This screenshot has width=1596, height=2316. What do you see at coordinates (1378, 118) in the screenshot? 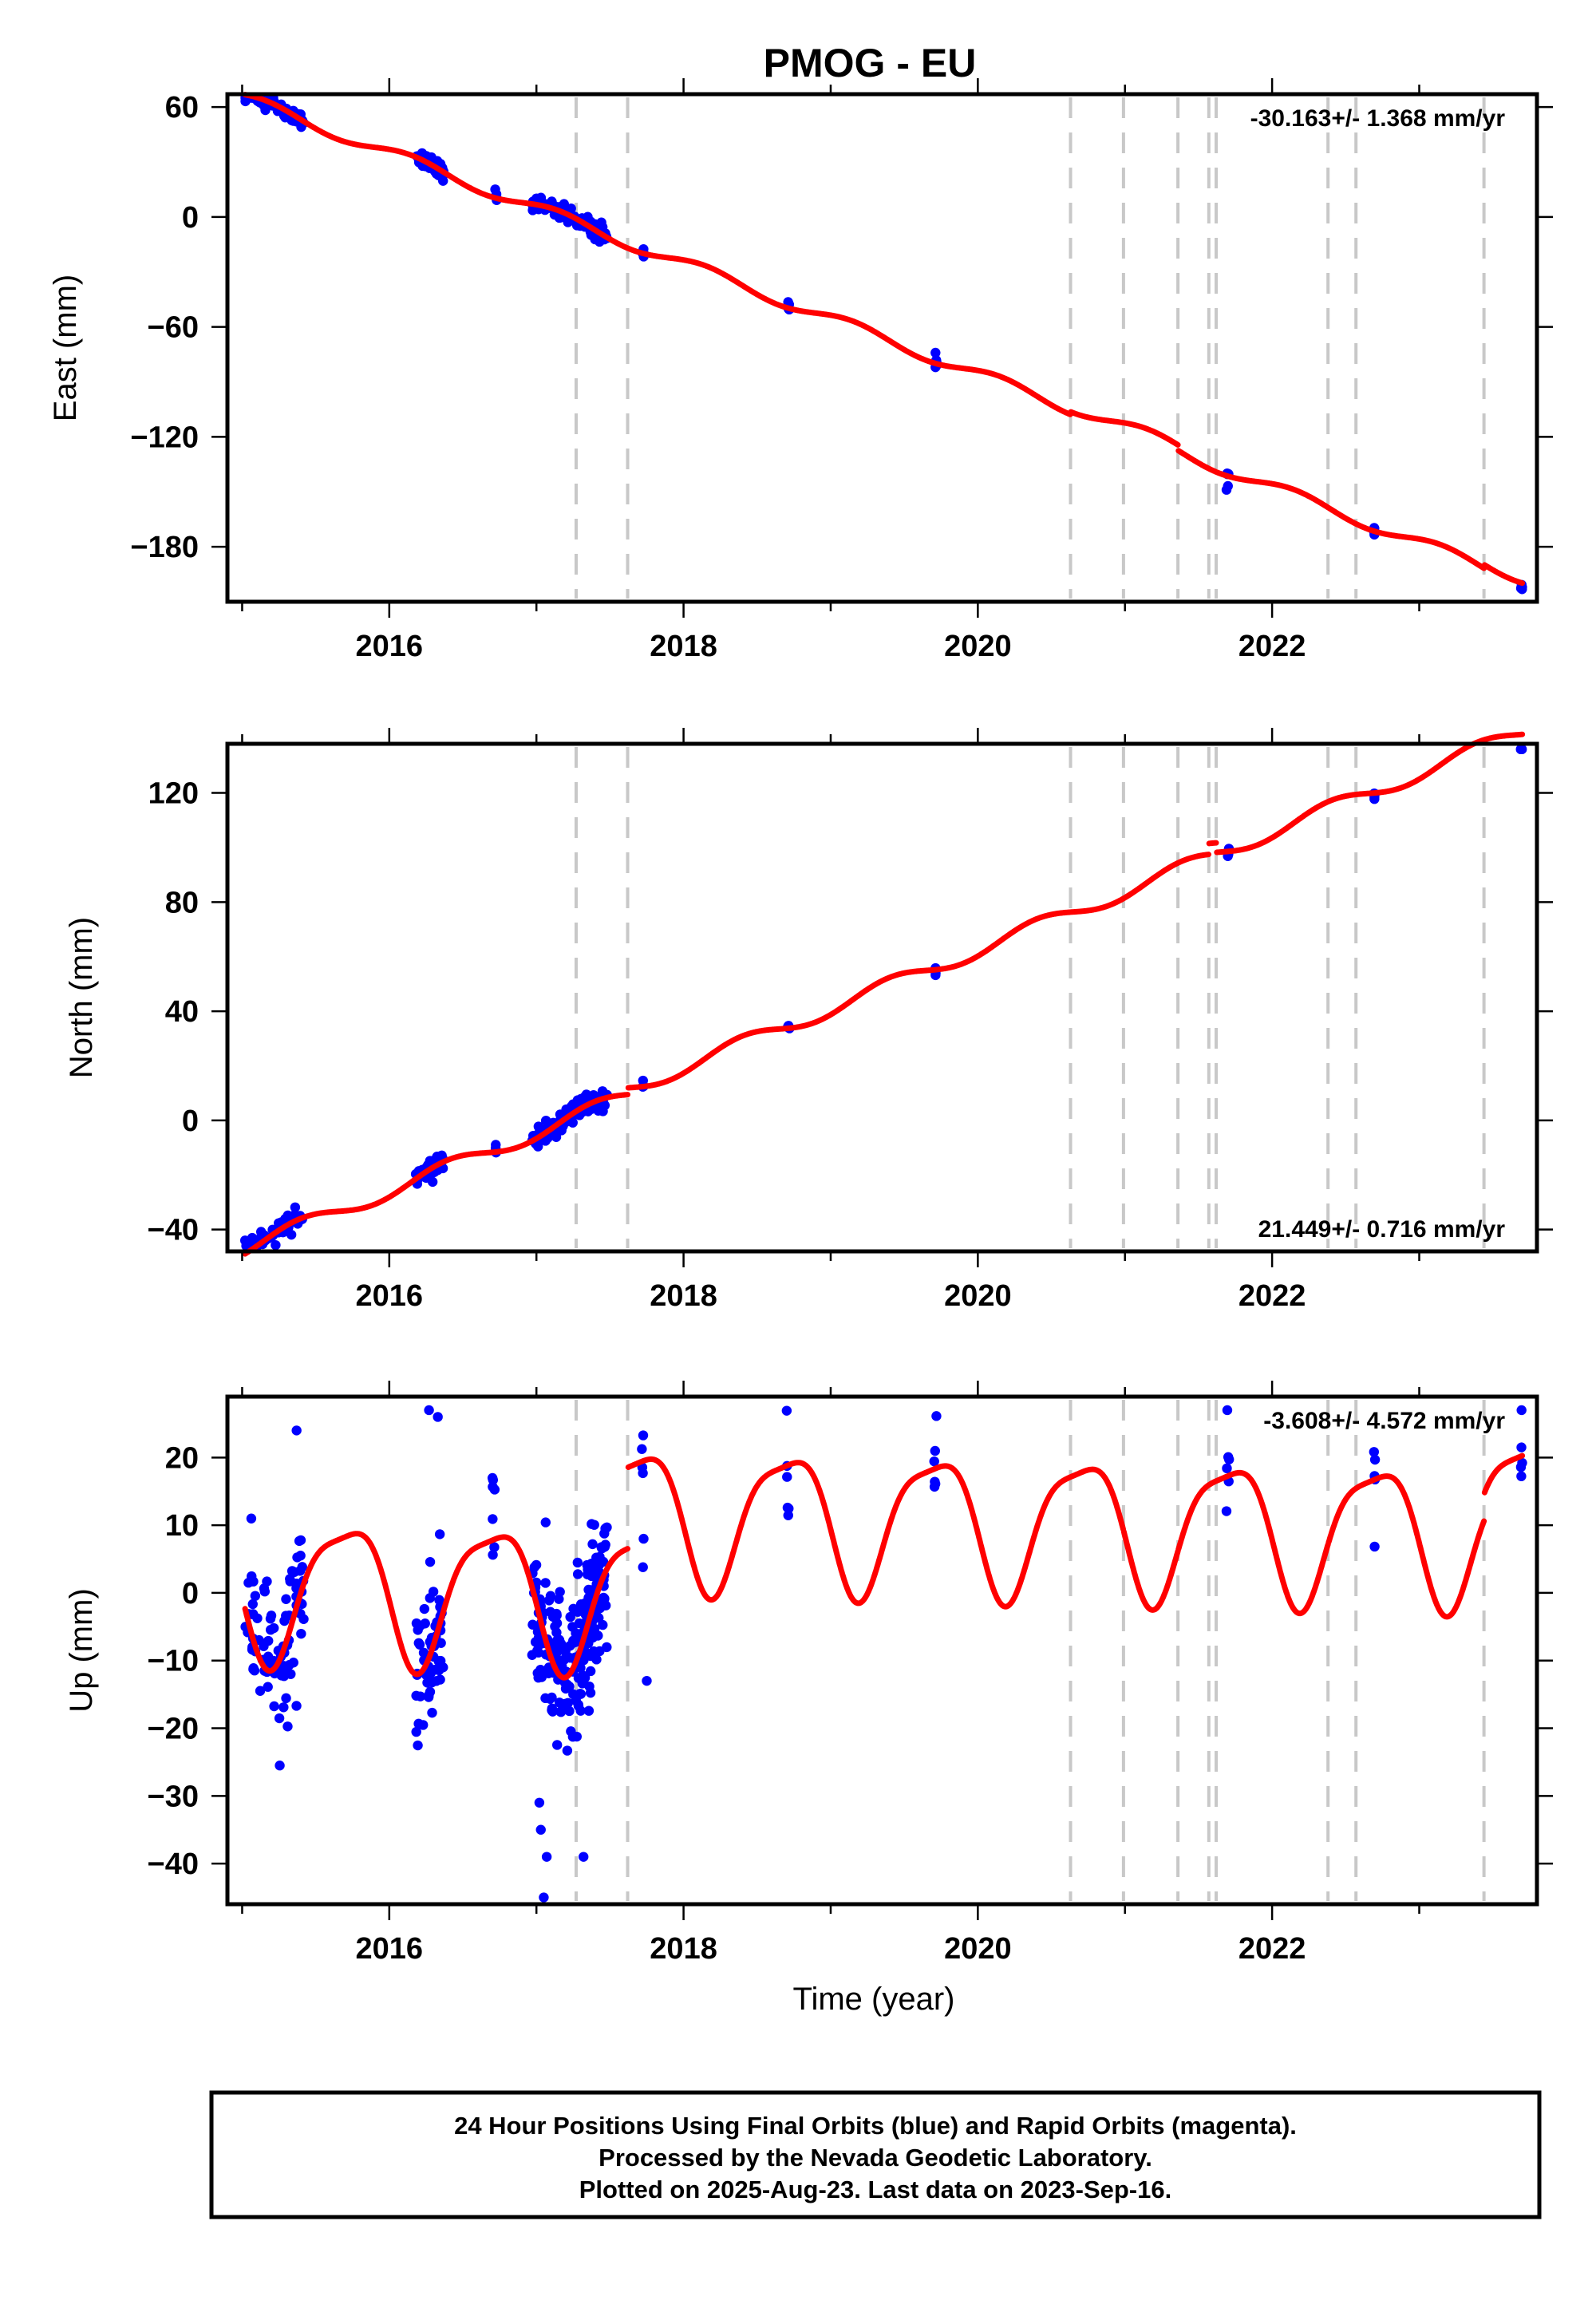
I see `east-rate-label: -30.163+/- 1.368 mm/yr` at bounding box center [1378, 118].